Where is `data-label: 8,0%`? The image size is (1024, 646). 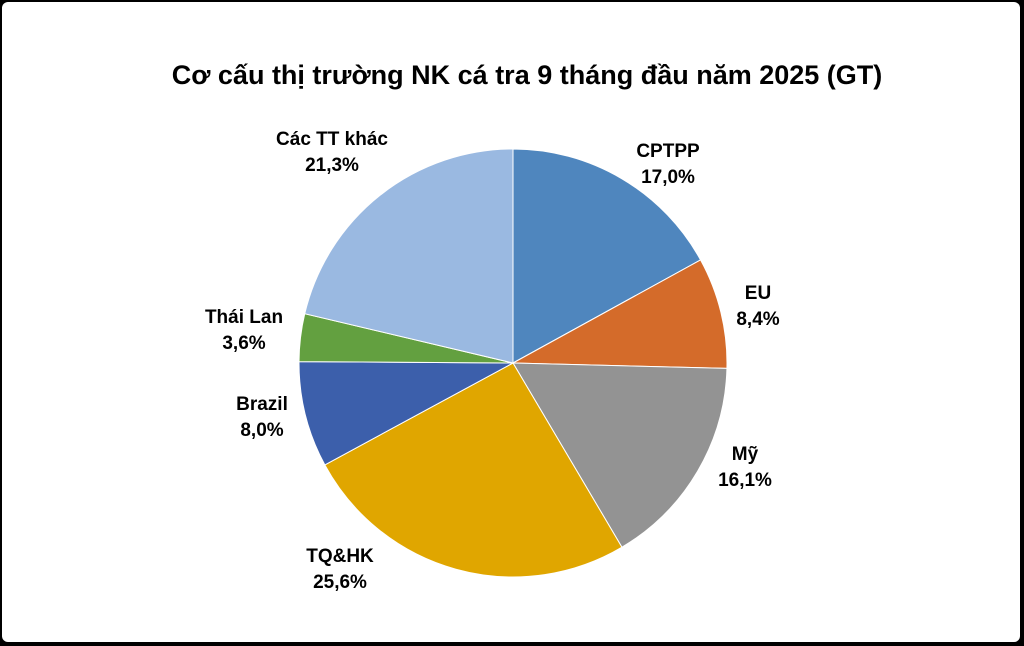
data-label: 8,0% is located at coordinates (261, 430).